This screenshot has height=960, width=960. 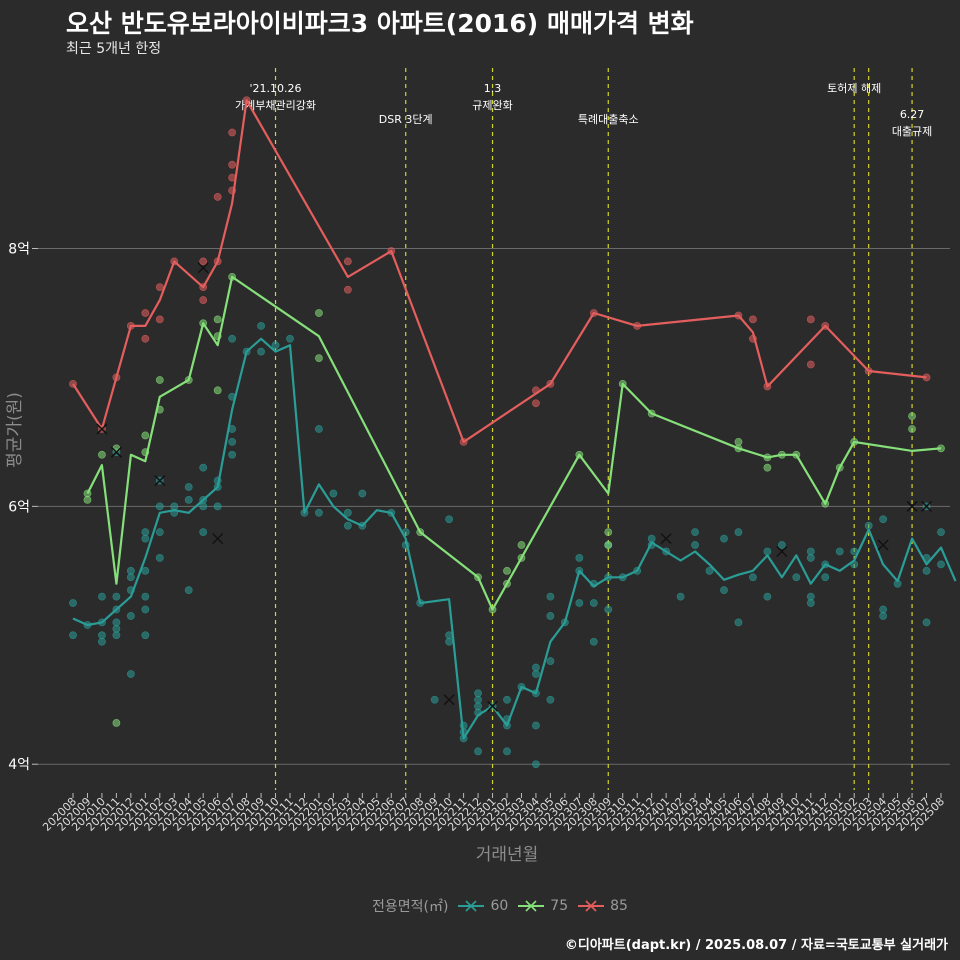 What do you see at coordinates (114, 49) in the screenshot?
I see `chart-subtitle: 최근 5개년 한정` at bounding box center [114, 49].